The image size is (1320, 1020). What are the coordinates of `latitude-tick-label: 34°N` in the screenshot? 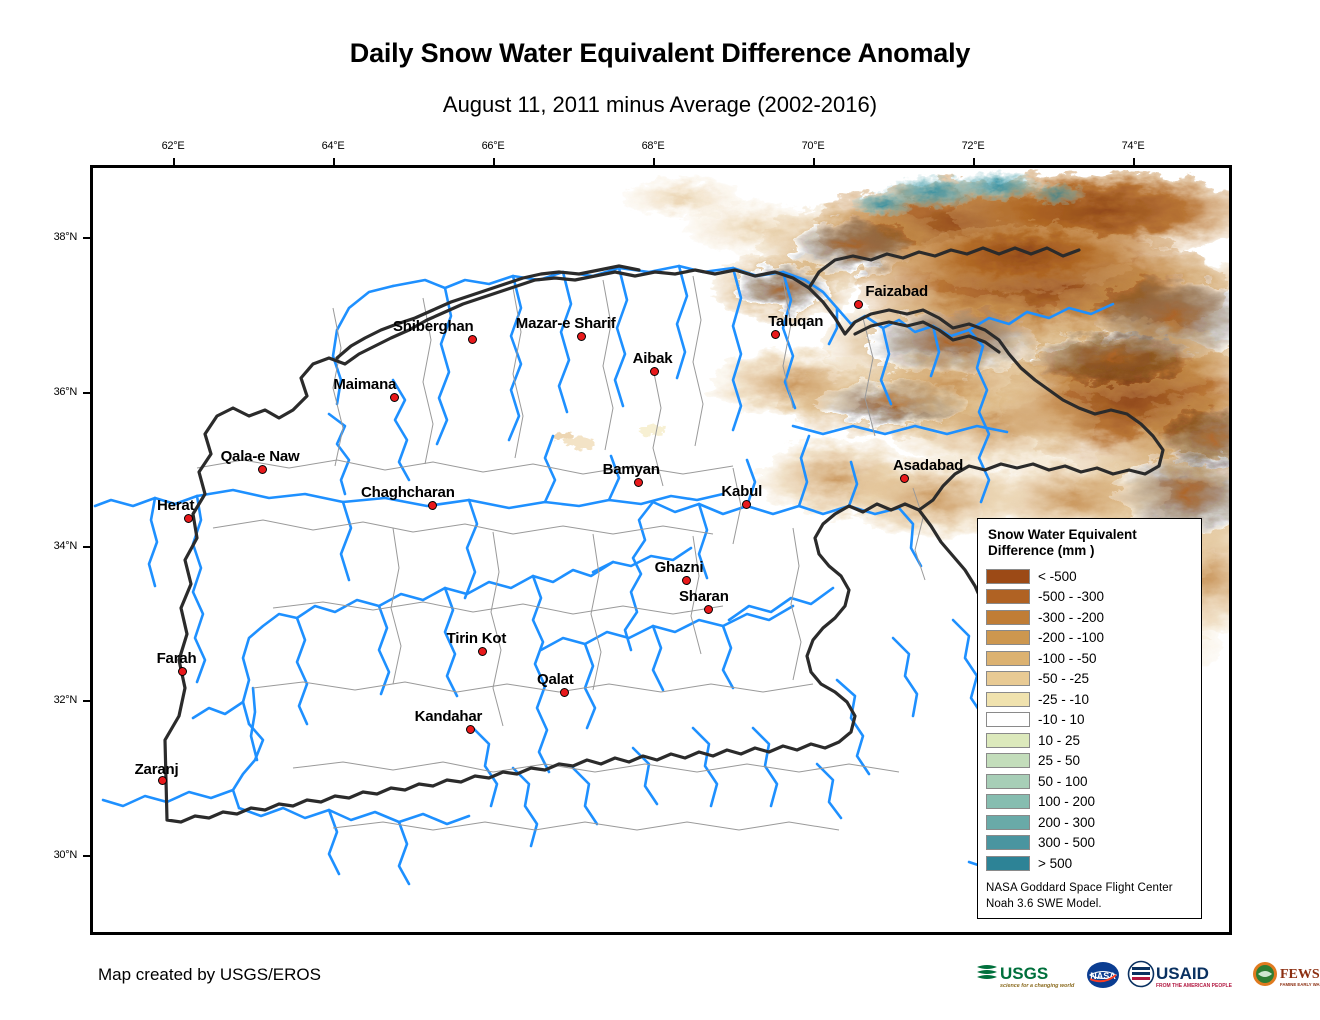 It's located at (65, 546).